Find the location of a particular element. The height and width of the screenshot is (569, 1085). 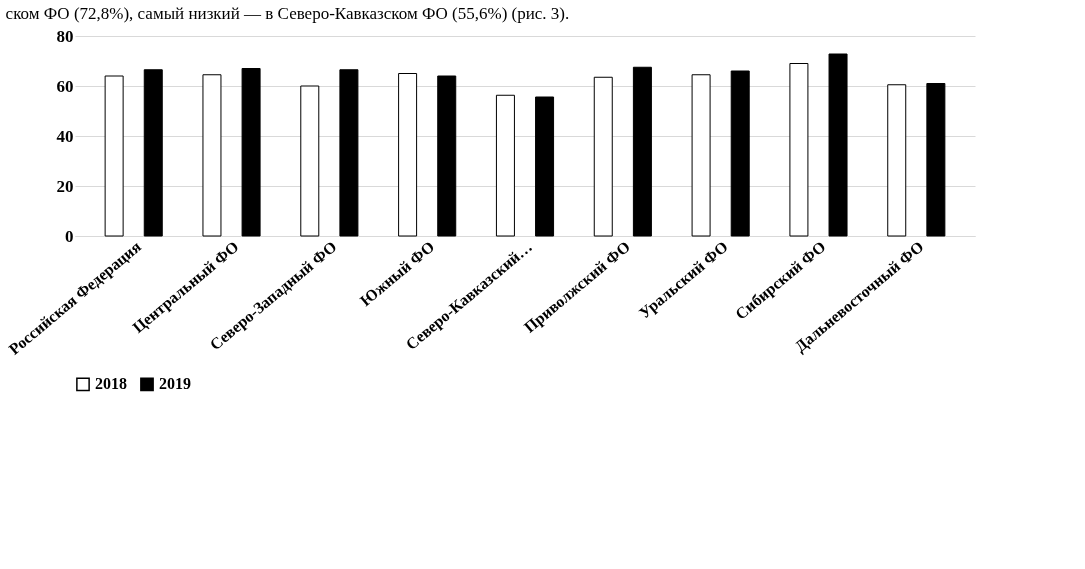

legend-label: 2019 is located at coordinates (175, 384).